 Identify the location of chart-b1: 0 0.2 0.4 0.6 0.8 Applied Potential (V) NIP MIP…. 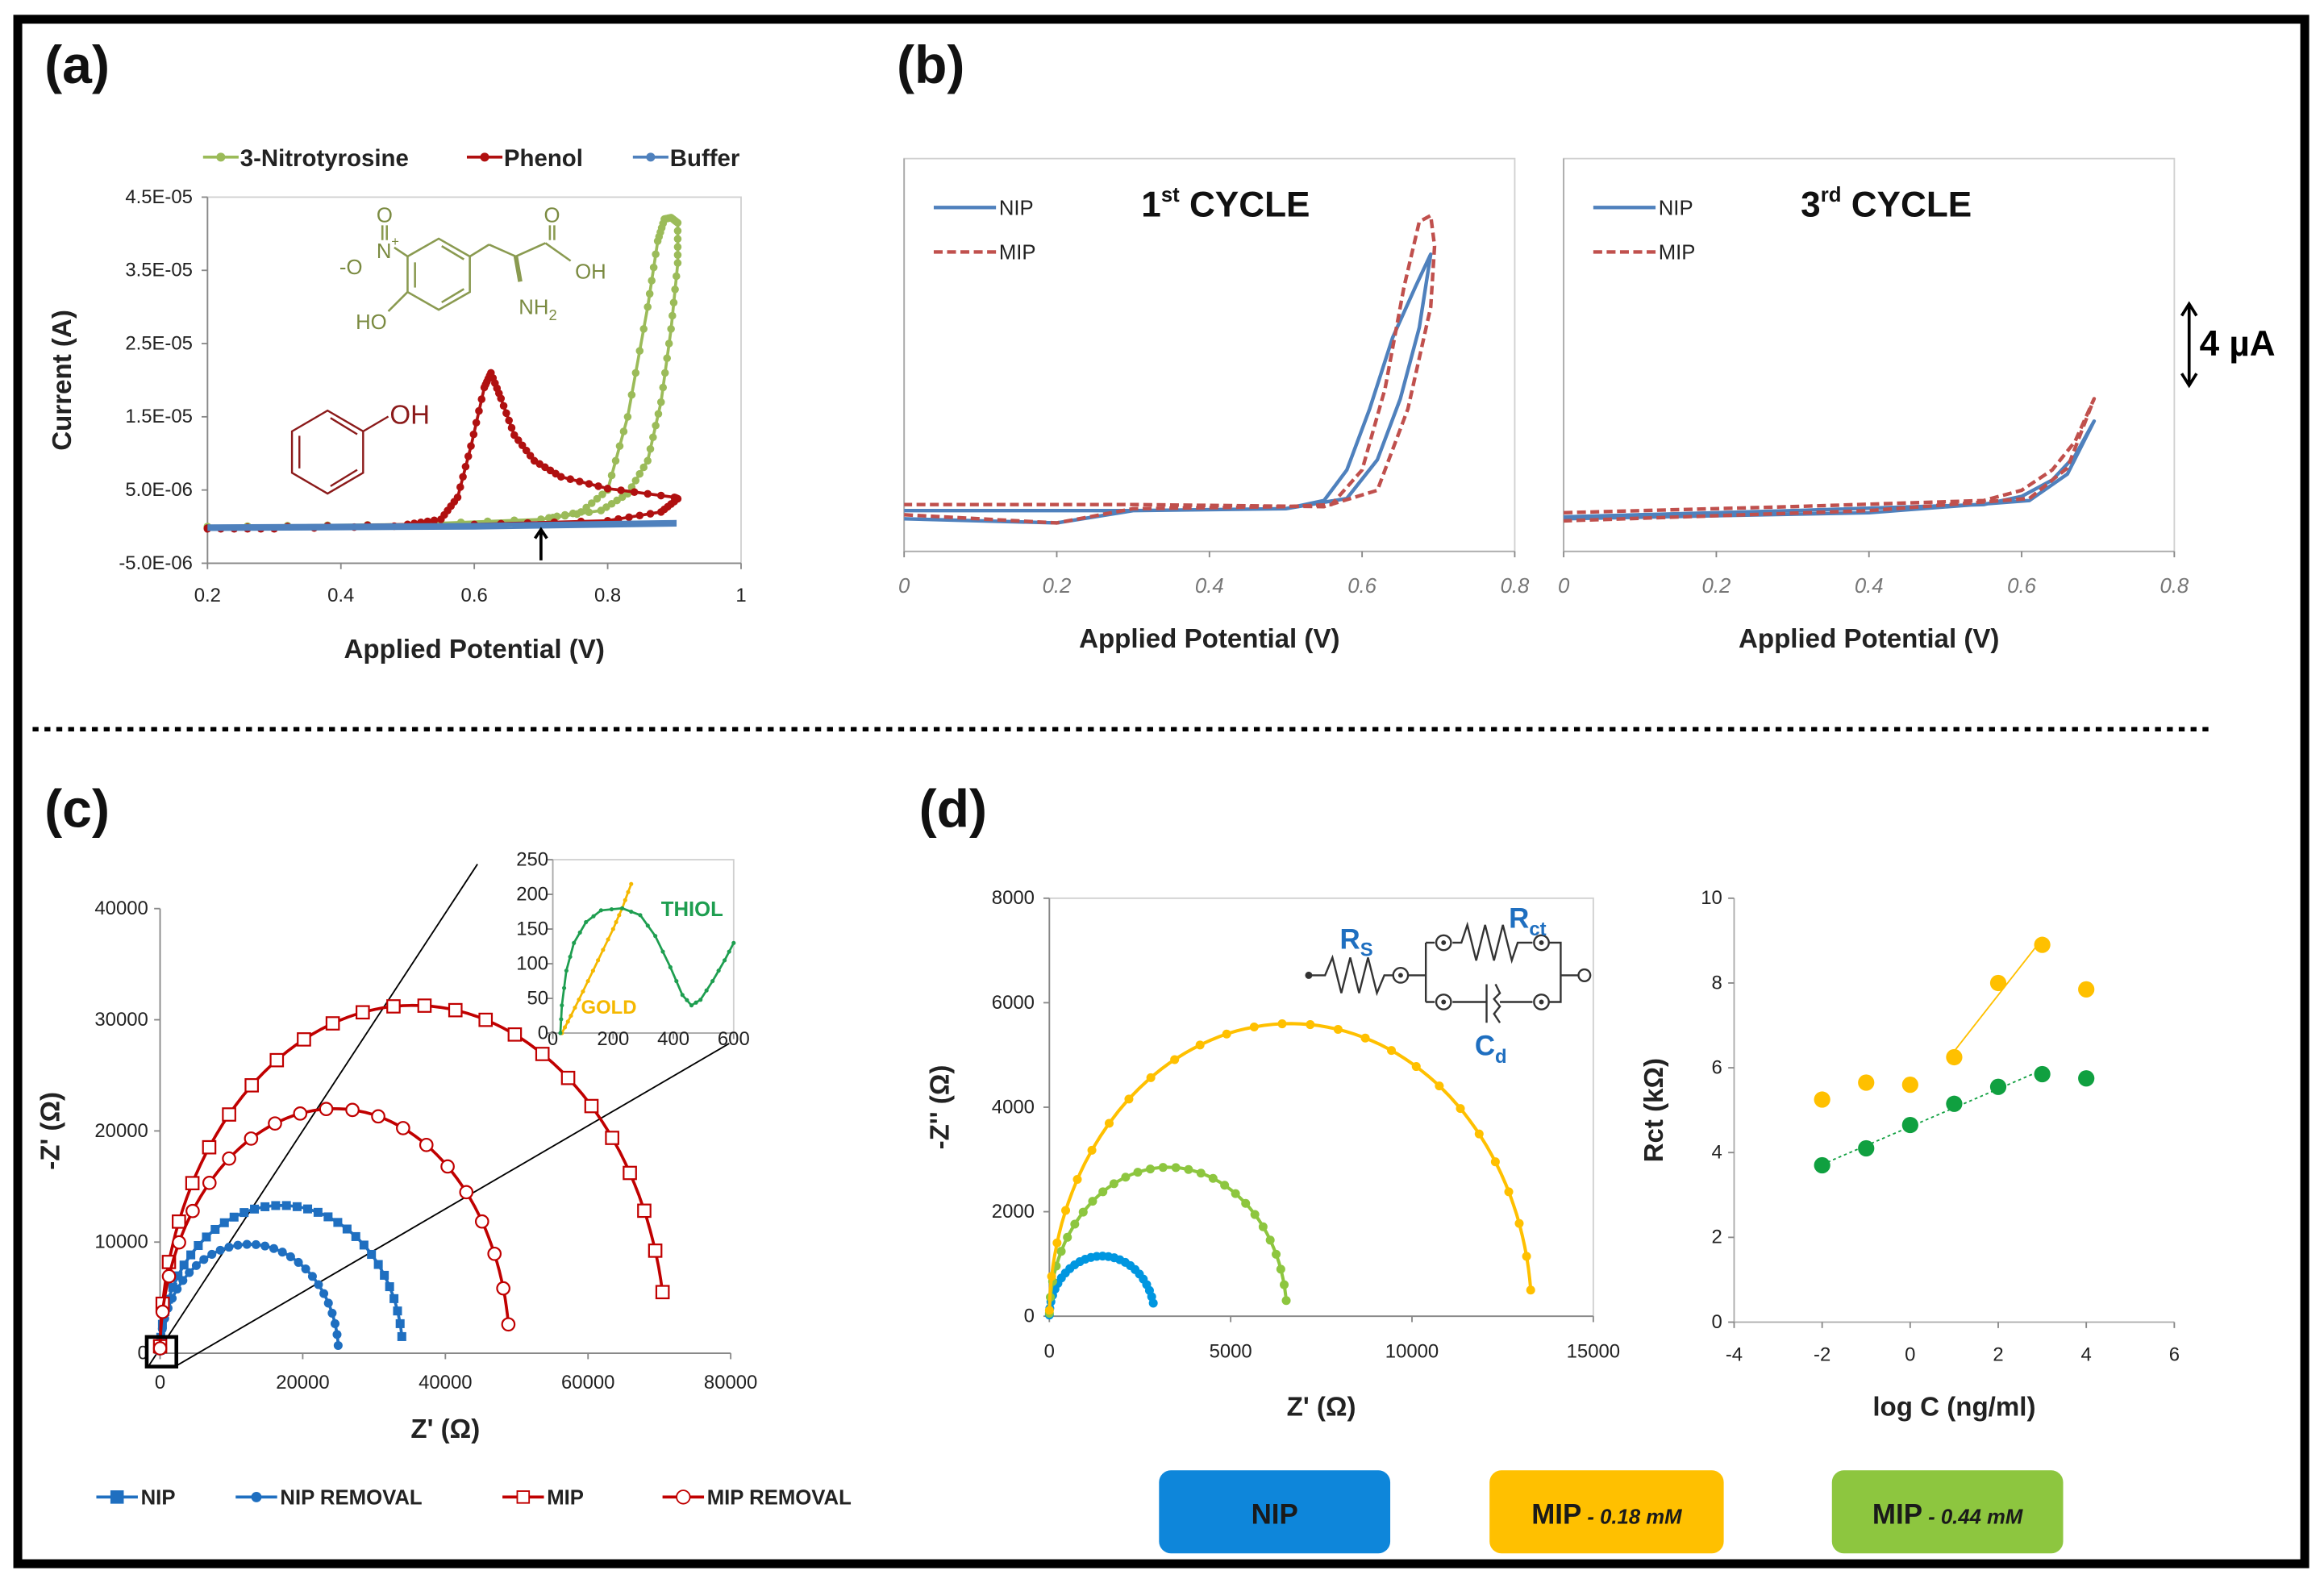
(1214, 405).